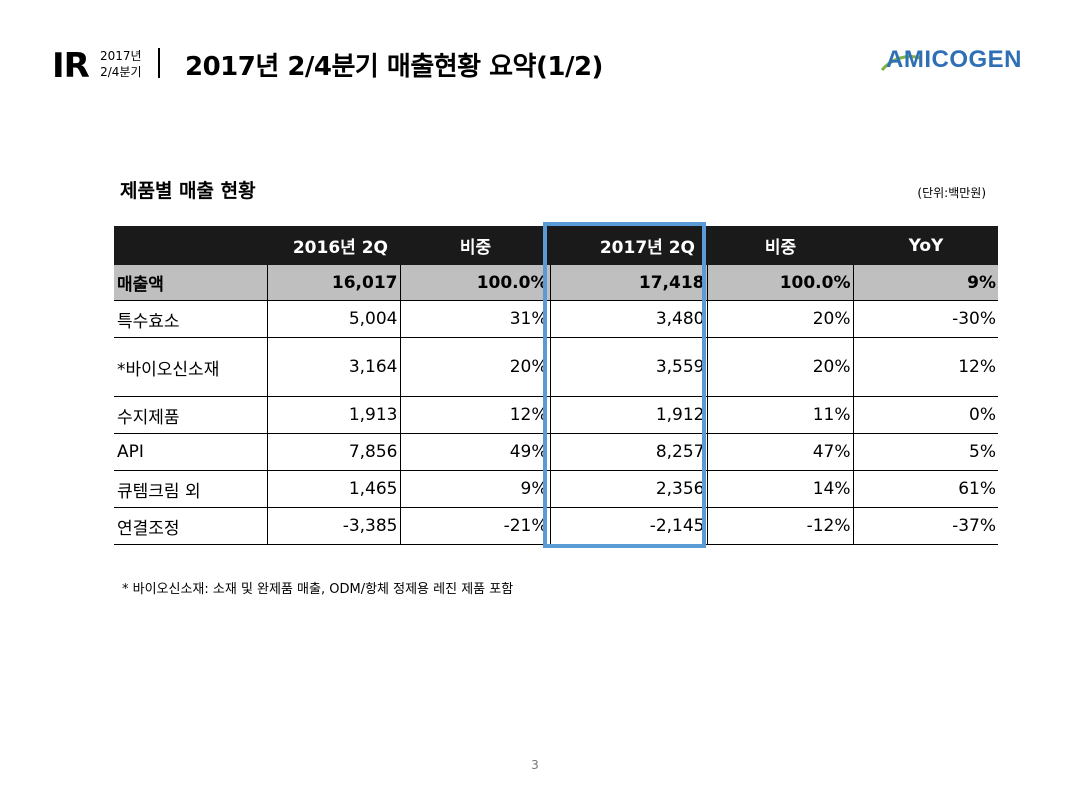  I want to click on header-divider, so click(159, 63).